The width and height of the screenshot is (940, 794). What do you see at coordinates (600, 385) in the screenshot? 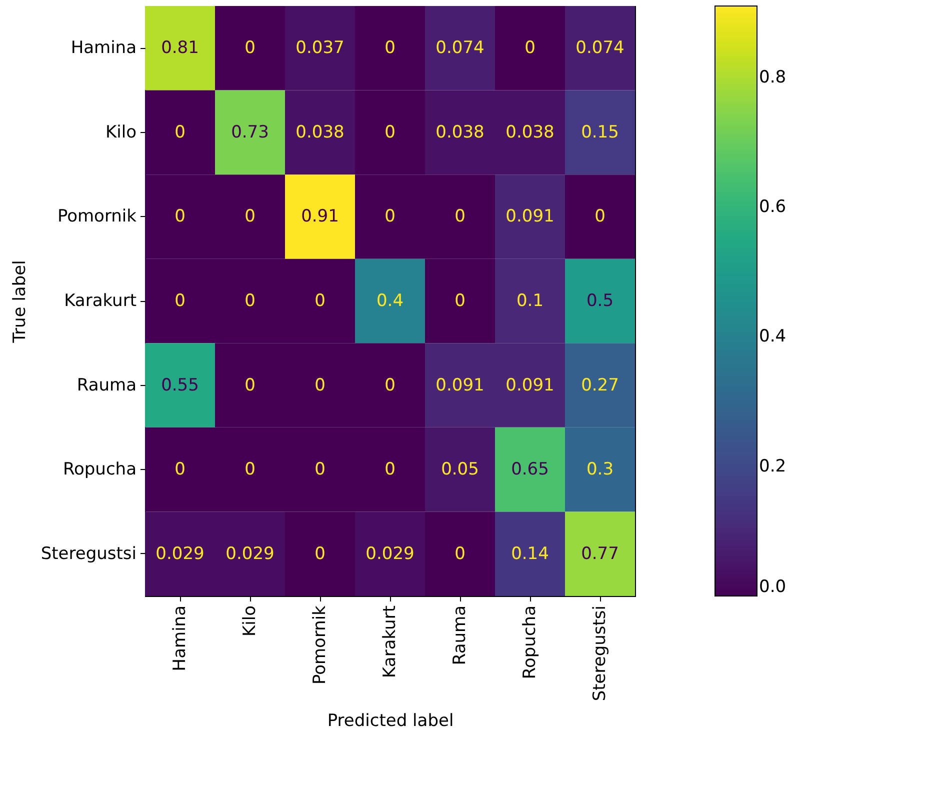
I see `data-label: 0.27` at bounding box center [600, 385].